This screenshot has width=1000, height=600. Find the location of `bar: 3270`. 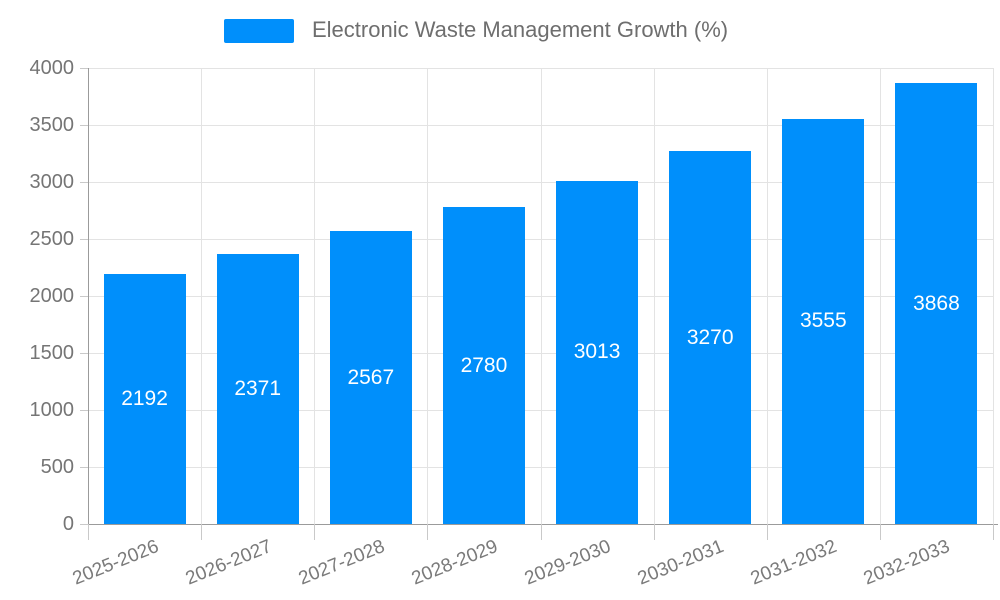

bar: 3270 is located at coordinates (710, 337).